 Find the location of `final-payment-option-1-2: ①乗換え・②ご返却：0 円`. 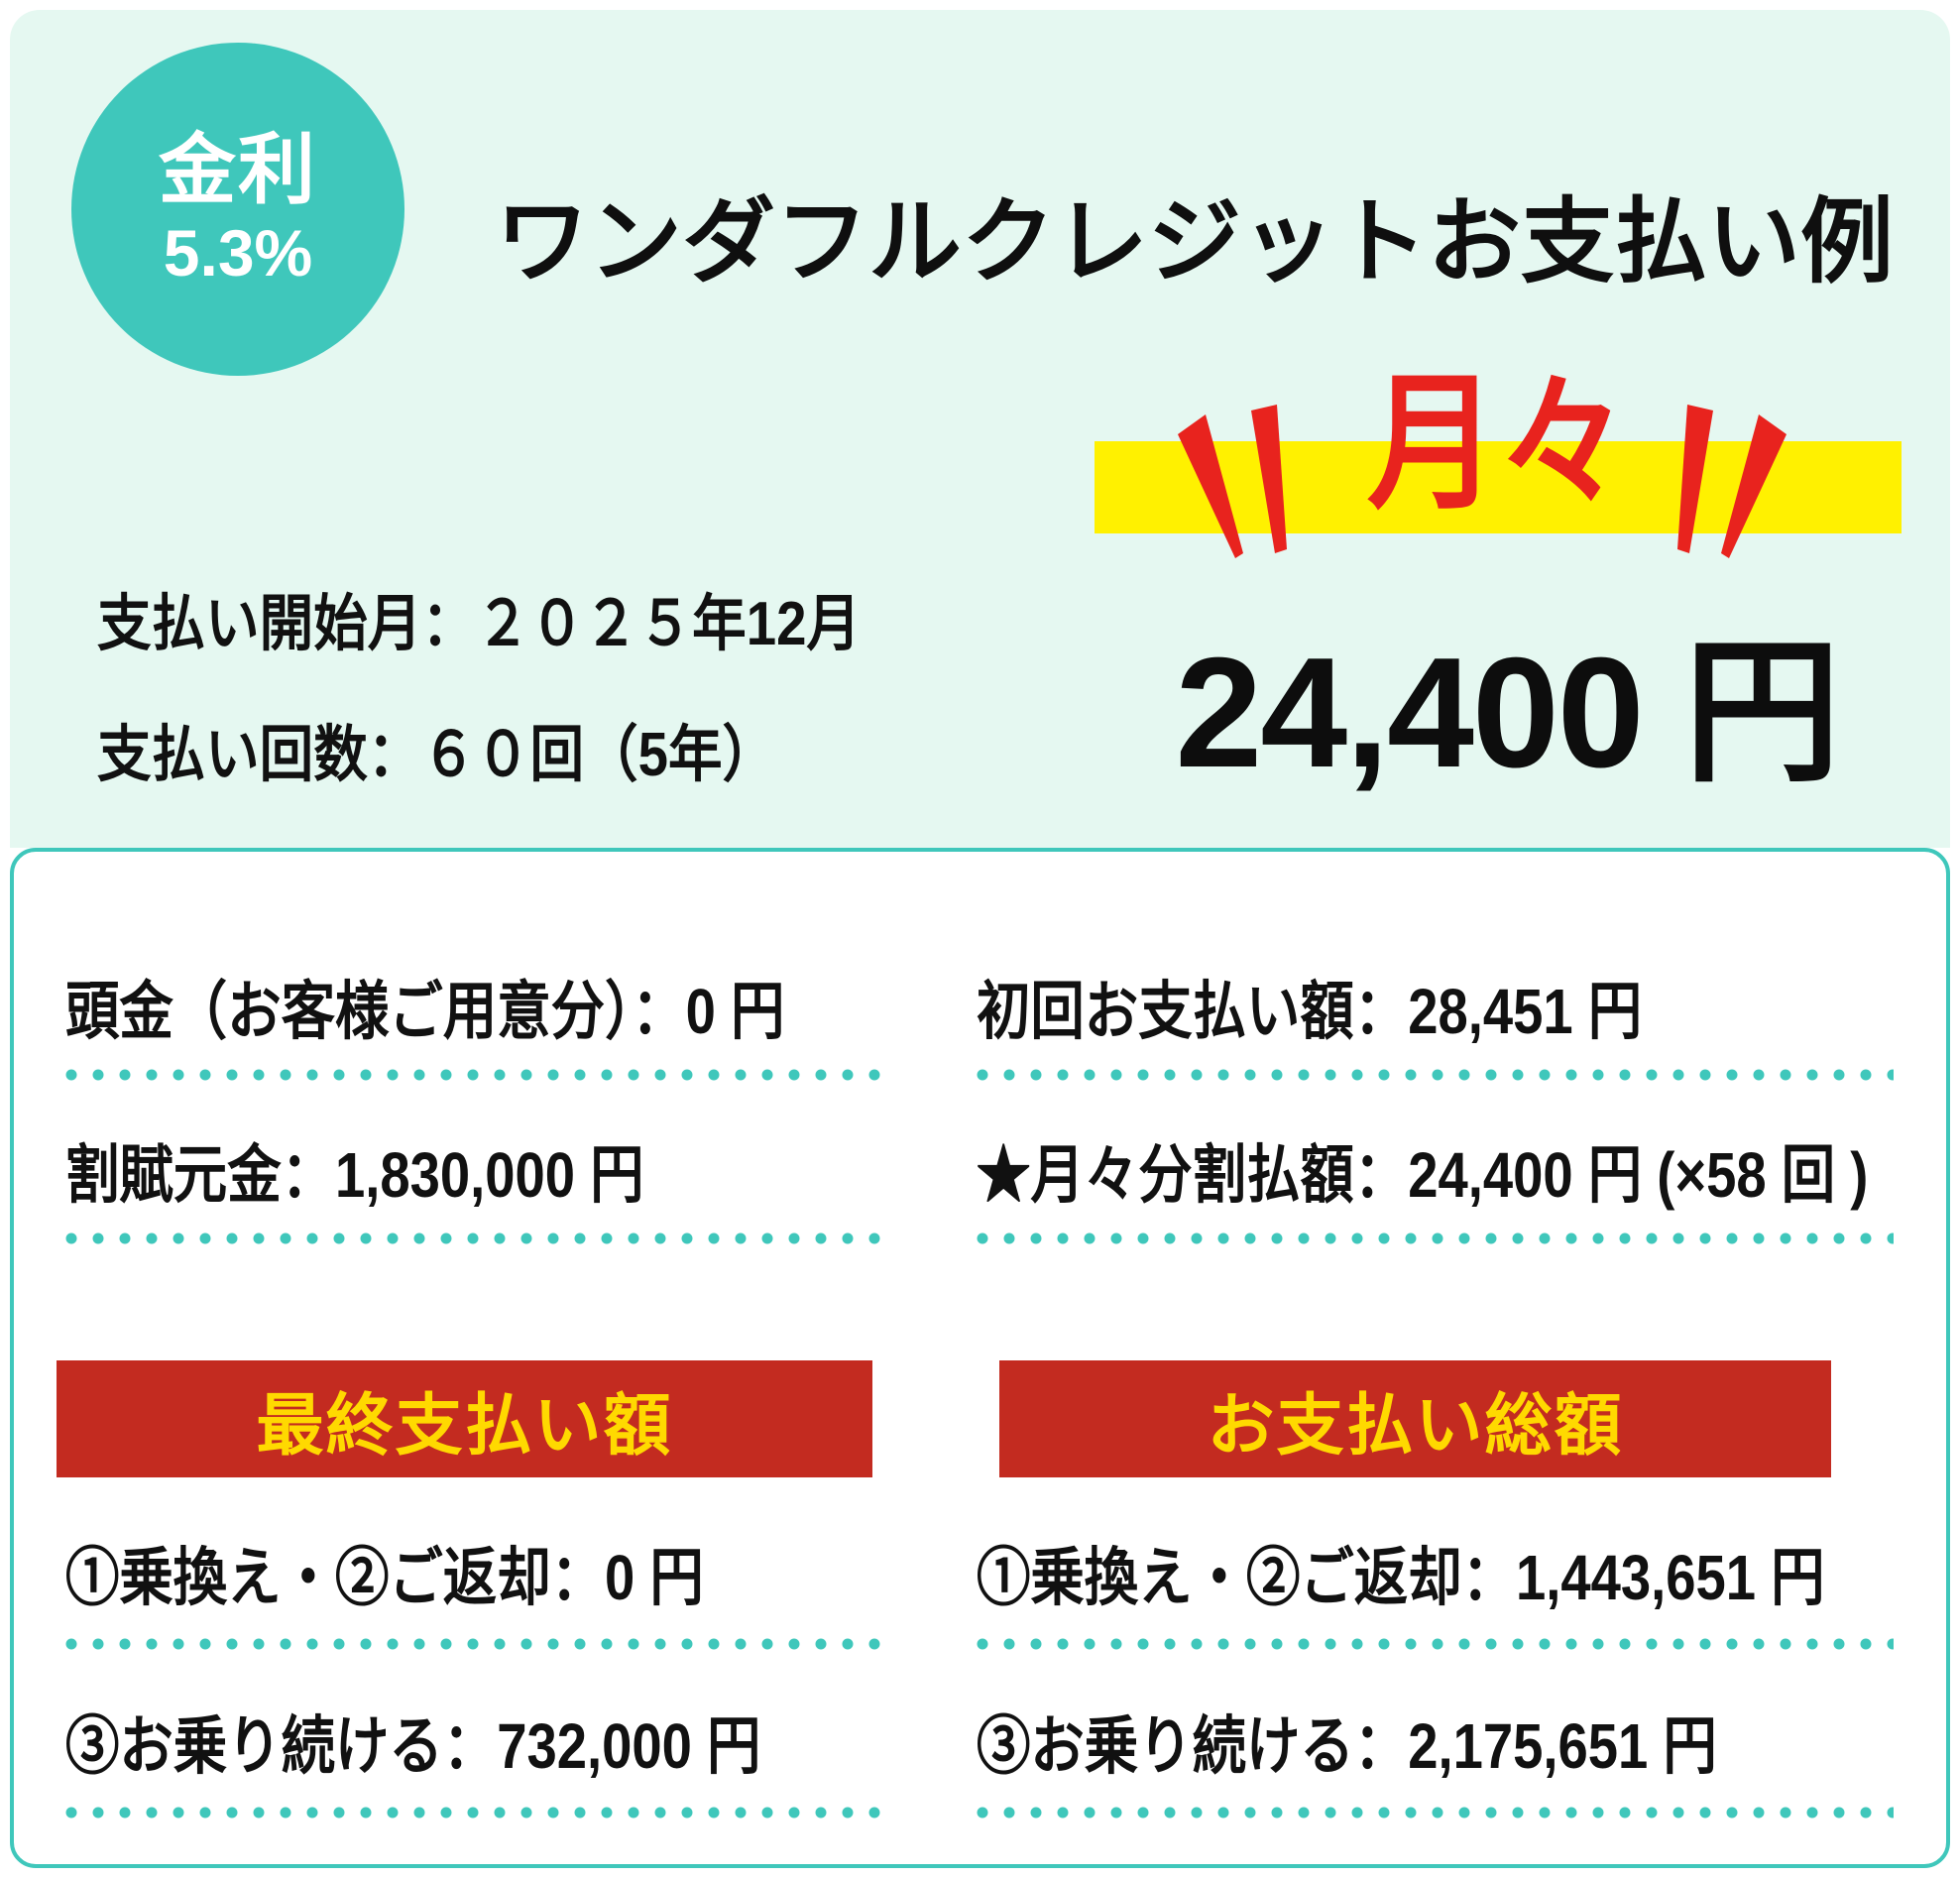

final-payment-option-1-2: ①乗換え・②ご返却：0 円 is located at coordinates (384, 1577).